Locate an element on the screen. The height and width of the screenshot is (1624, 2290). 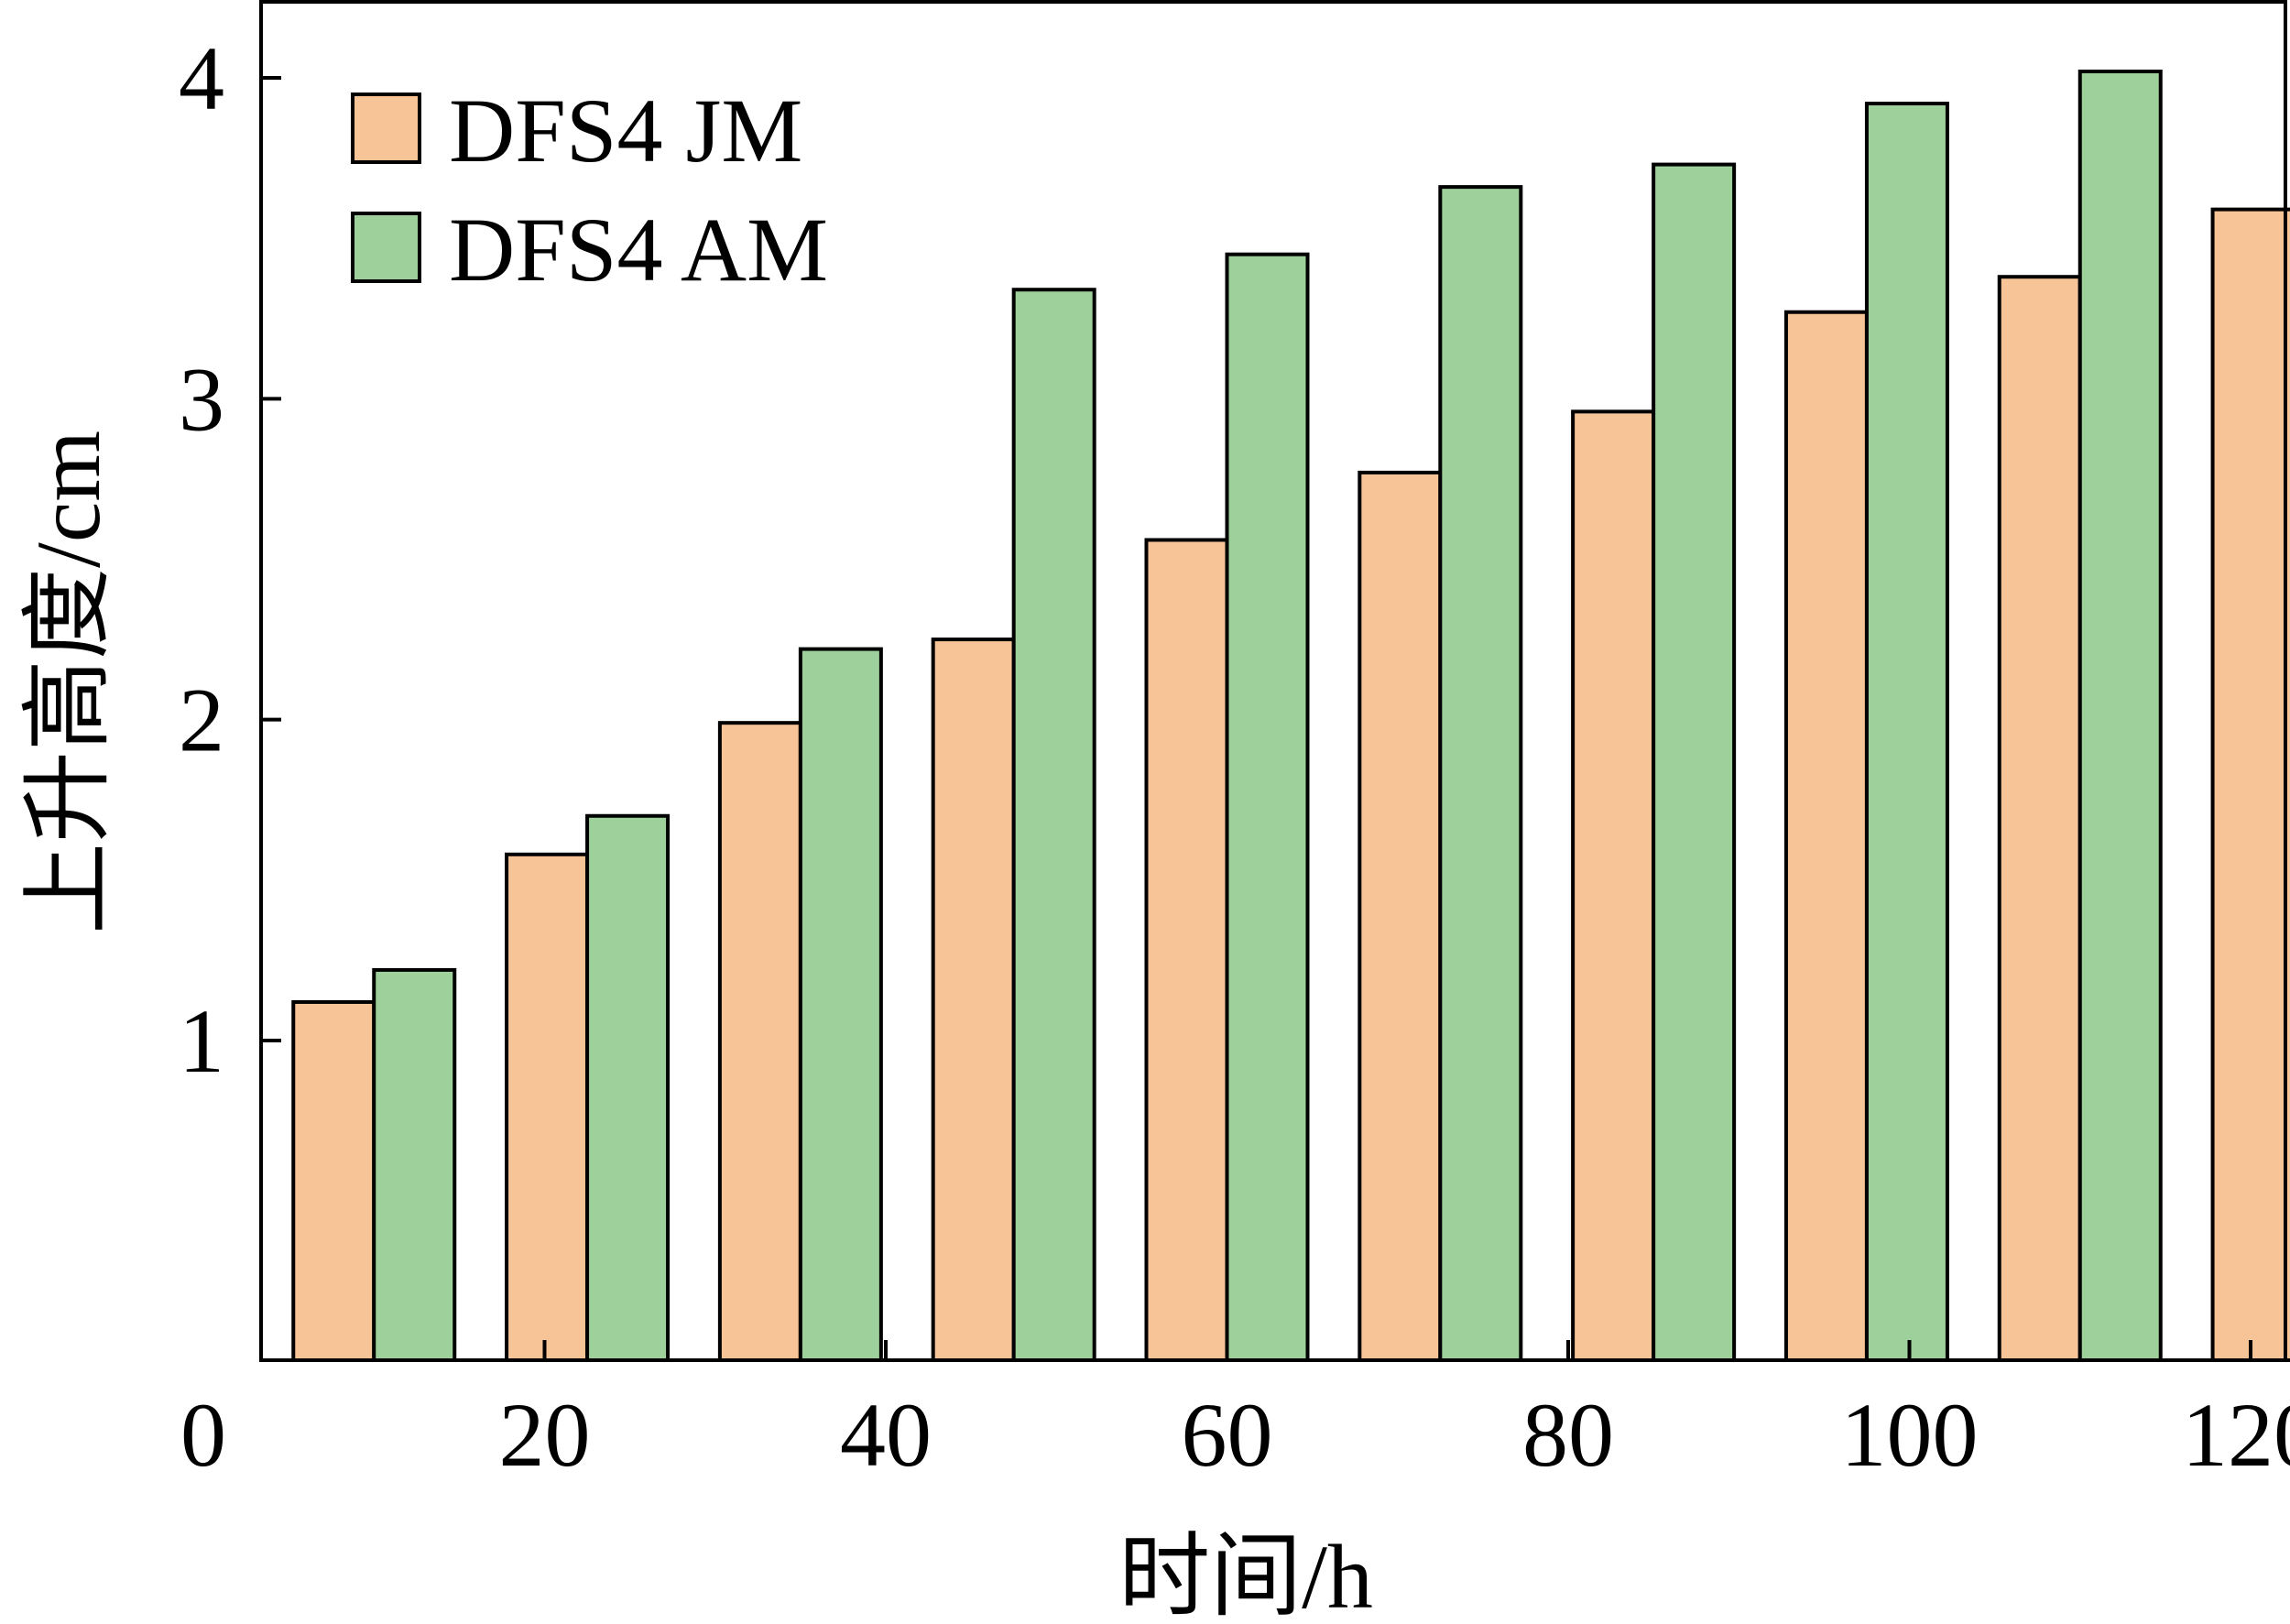
bar-jm-122.5 is located at coordinates (2250, 784).